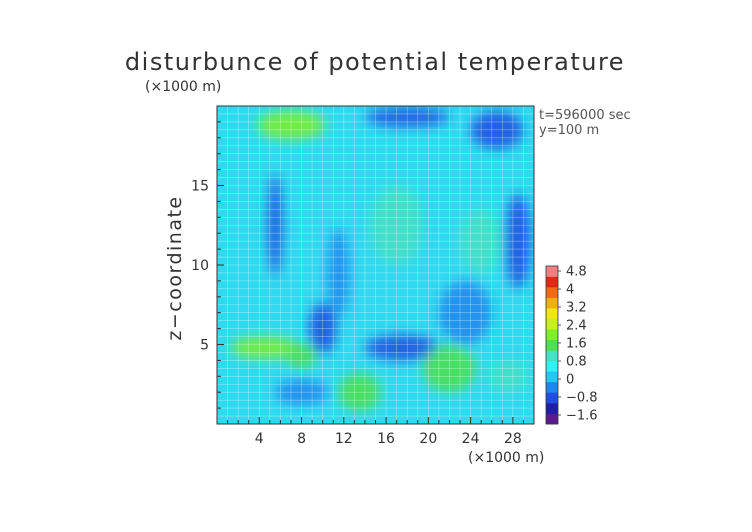  I want to click on x-tick-label: 4, so click(259, 439).